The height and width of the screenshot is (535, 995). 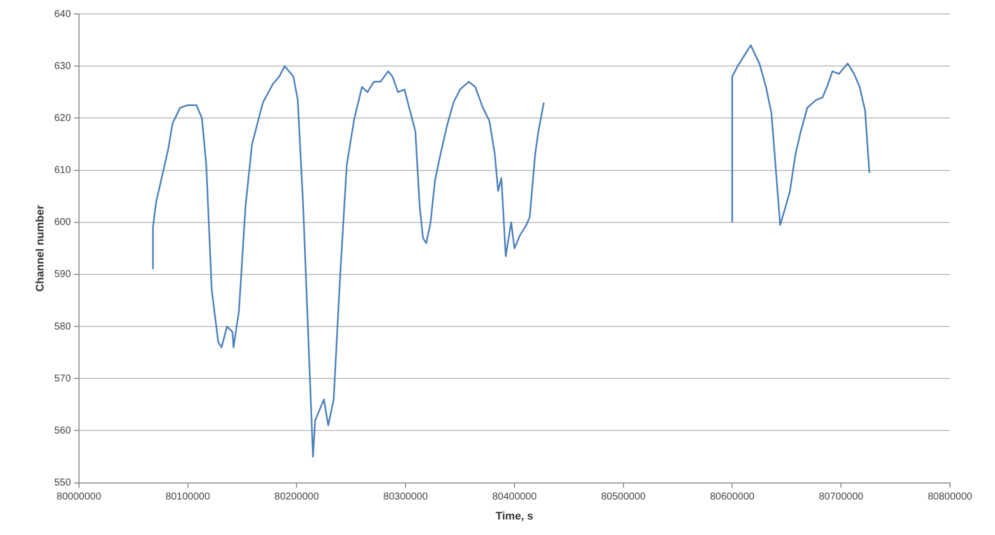 What do you see at coordinates (841, 497) in the screenshot?
I see `x-tick-label: 80700000` at bounding box center [841, 497].